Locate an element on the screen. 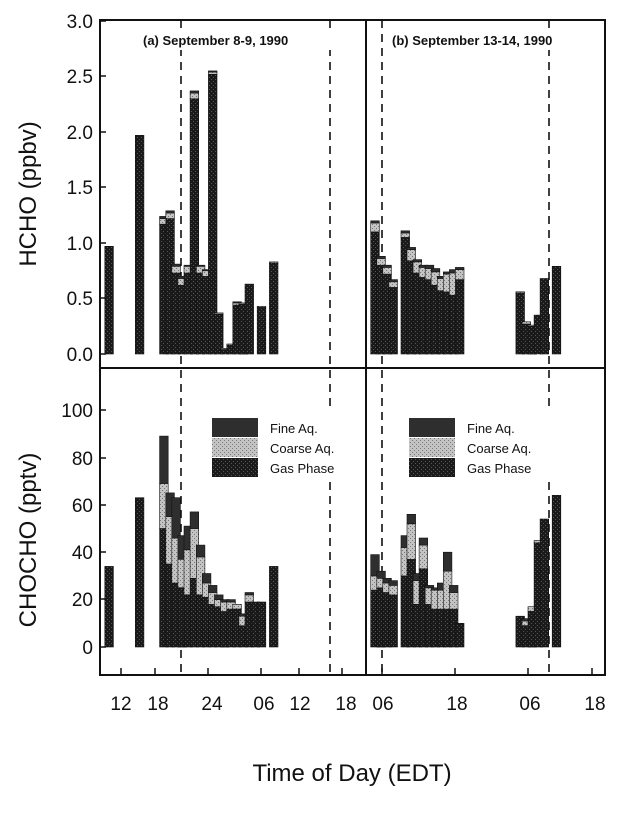 The height and width of the screenshot is (813, 624). legend-right: Fine Aq. Coarse Aq. Gas Phase is located at coordinates (479, 446).